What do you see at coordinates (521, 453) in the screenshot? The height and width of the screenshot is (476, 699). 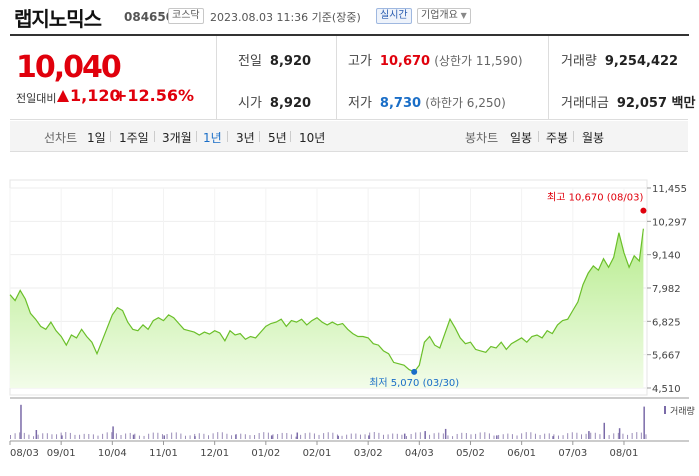 I see `x-tick-label: 06/01` at bounding box center [521, 453].